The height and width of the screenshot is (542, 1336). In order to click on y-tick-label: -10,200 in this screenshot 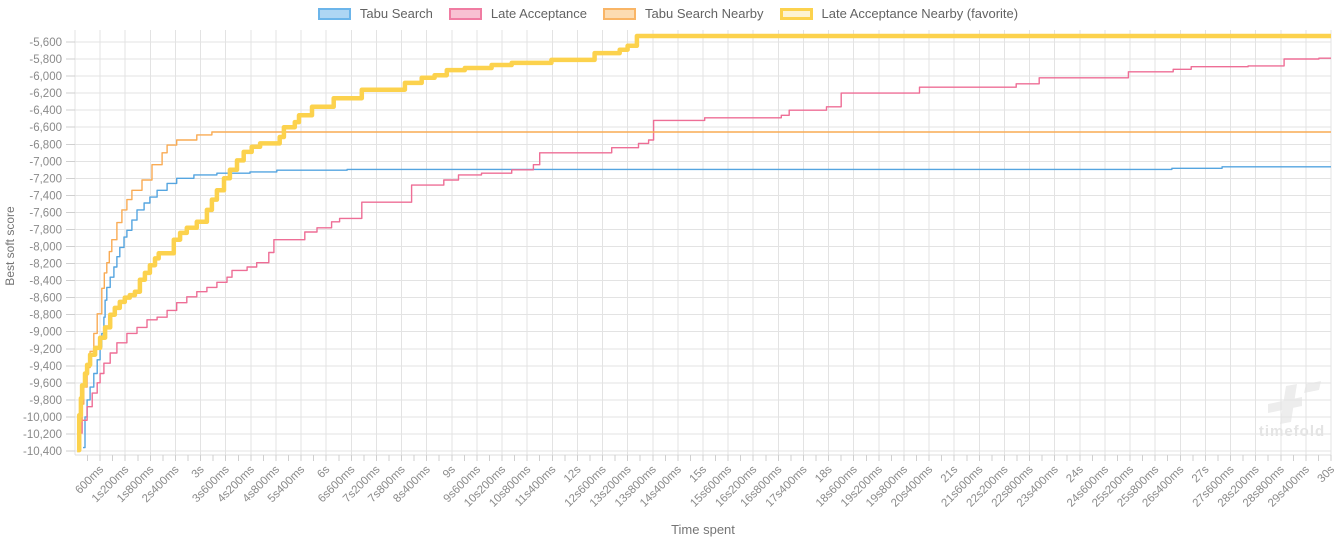, I will do `click(42, 435)`.